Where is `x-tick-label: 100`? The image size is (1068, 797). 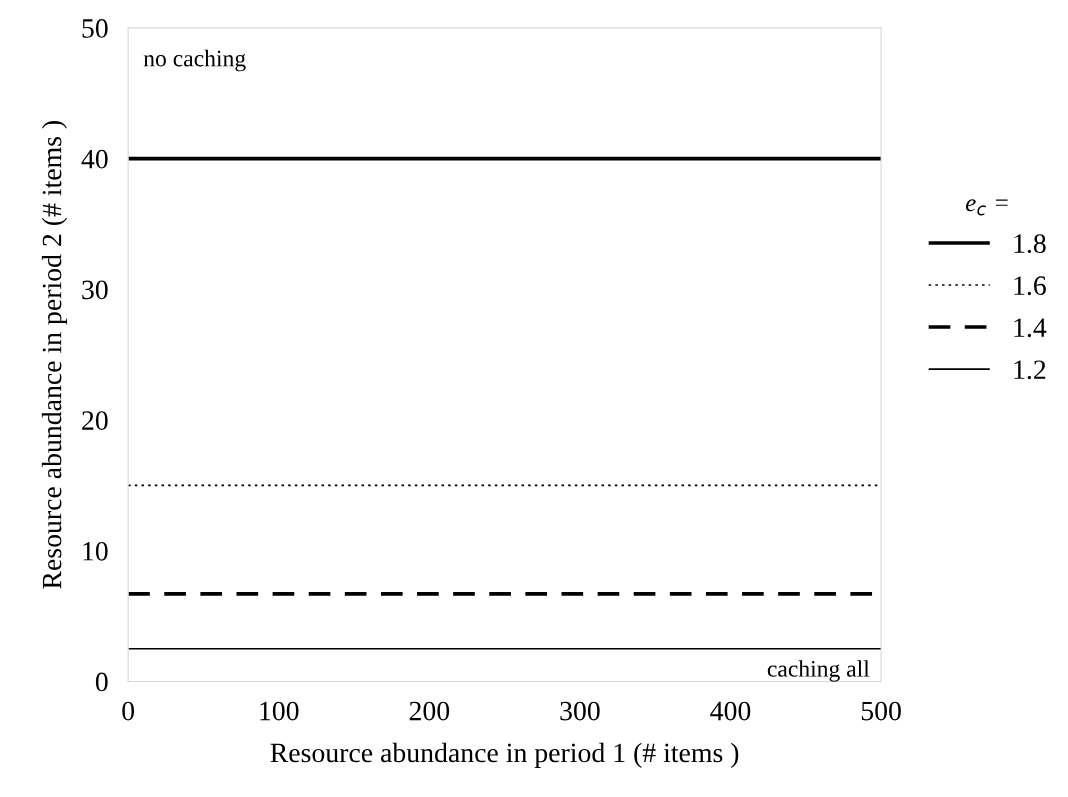 x-tick-label: 100 is located at coordinates (279, 711).